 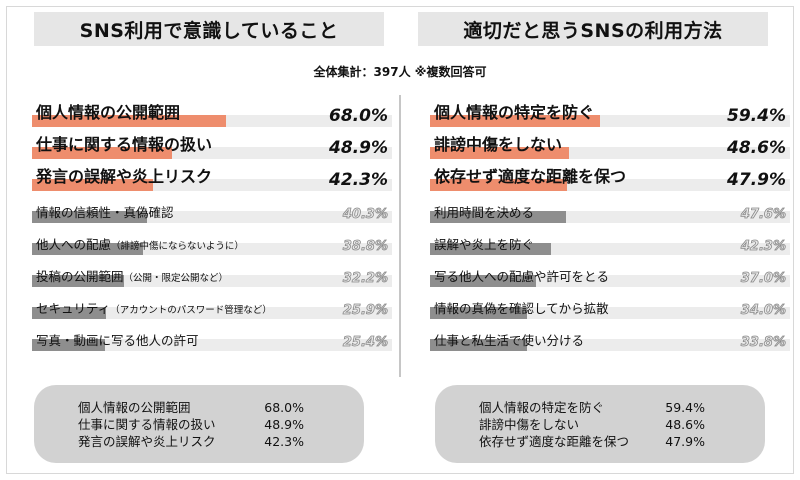 What do you see at coordinates (134, 407) in the screenshot?
I see `summary-label: 個人情報の公開範囲` at bounding box center [134, 407].